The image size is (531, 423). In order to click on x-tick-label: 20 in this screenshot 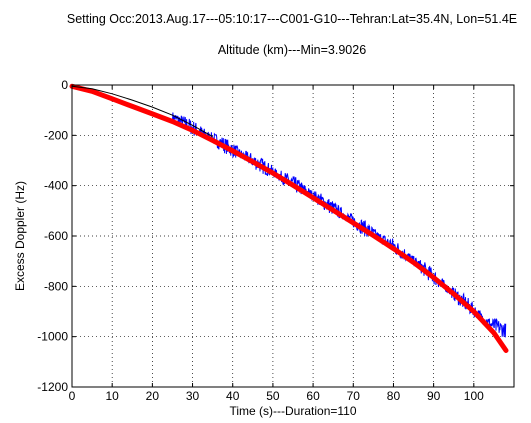, I will do `click(153, 396)`.